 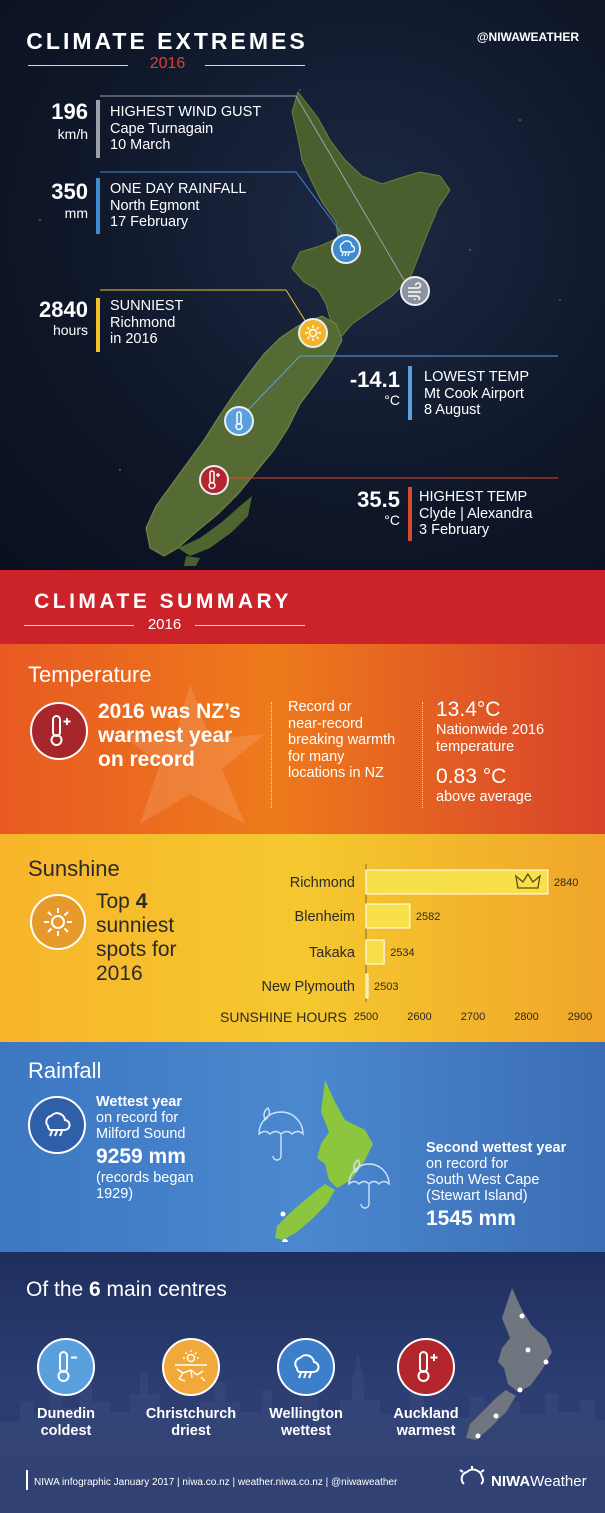 I want to click on stat-label: SUNNIEST, so click(x=147, y=306).